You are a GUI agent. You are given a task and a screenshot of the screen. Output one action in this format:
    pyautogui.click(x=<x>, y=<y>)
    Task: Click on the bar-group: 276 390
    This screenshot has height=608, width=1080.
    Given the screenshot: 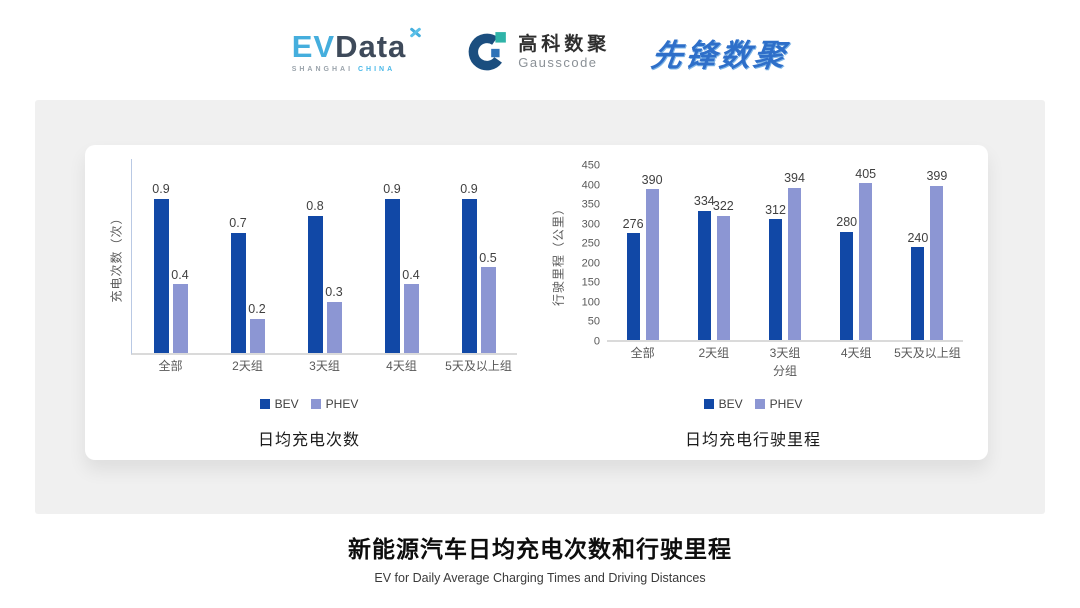 What is the action you would take?
    pyautogui.click(x=642, y=253)
    